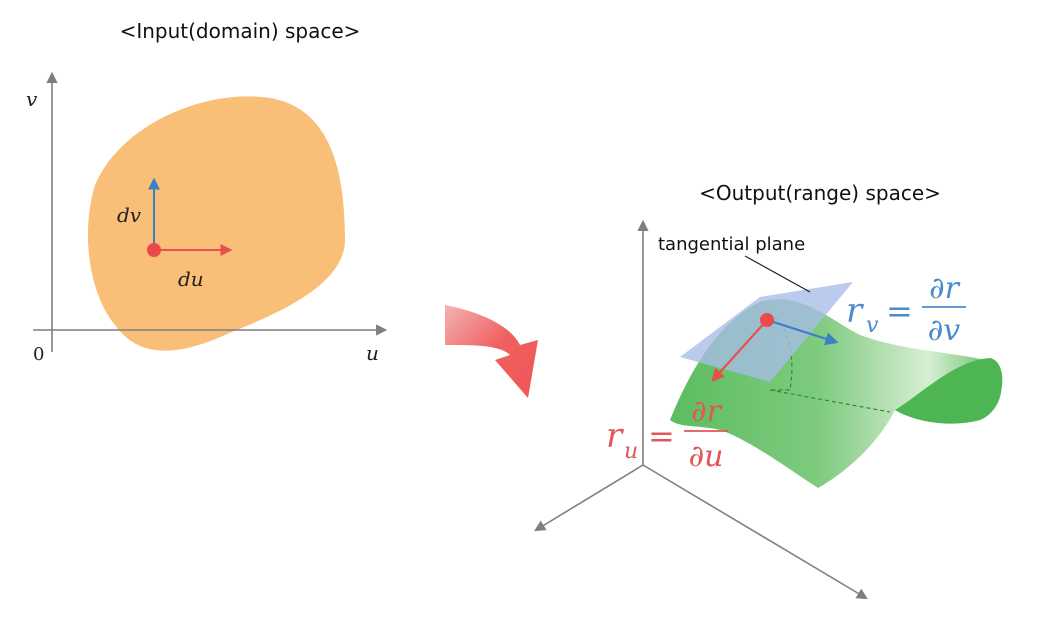  Describe the element at coordinates (129, 215) in the screenshot. I see `dv-label: dv` at that location.